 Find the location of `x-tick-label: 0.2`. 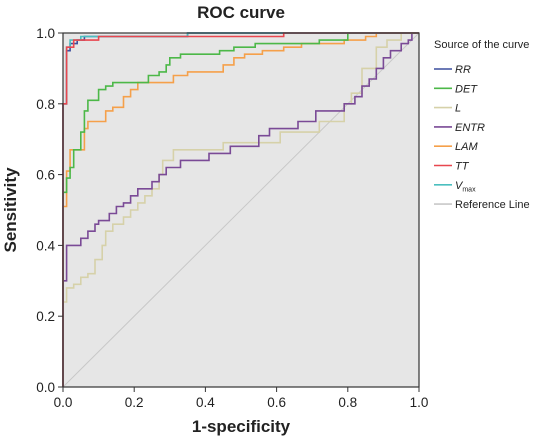

x-tick-label: 0.2 is located at coordinates (134, 402).